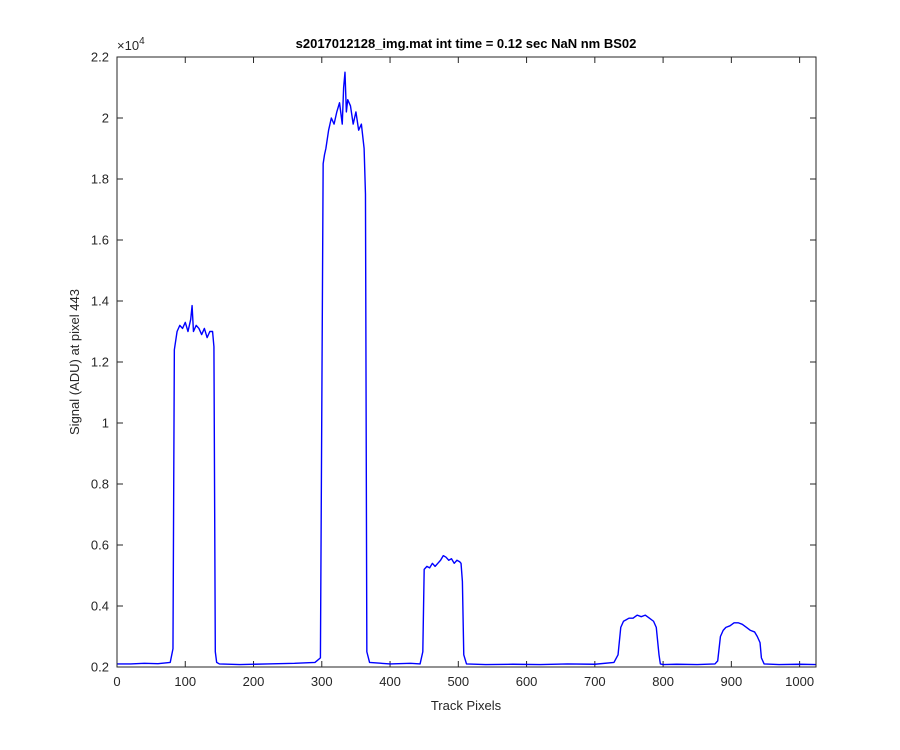 This screenshot has height=750, width=900. Describe the element at coordinates (458, 681) in the screenshot. I see `x-tick-label: 500` at that location.